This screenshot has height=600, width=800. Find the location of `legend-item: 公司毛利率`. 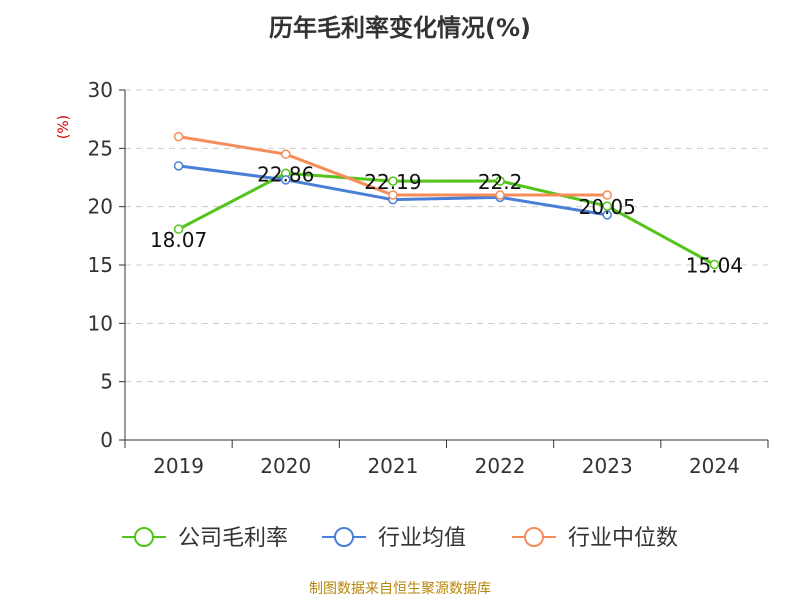

legend-item: 公司毛利率 is located at coordinates (205, 538).